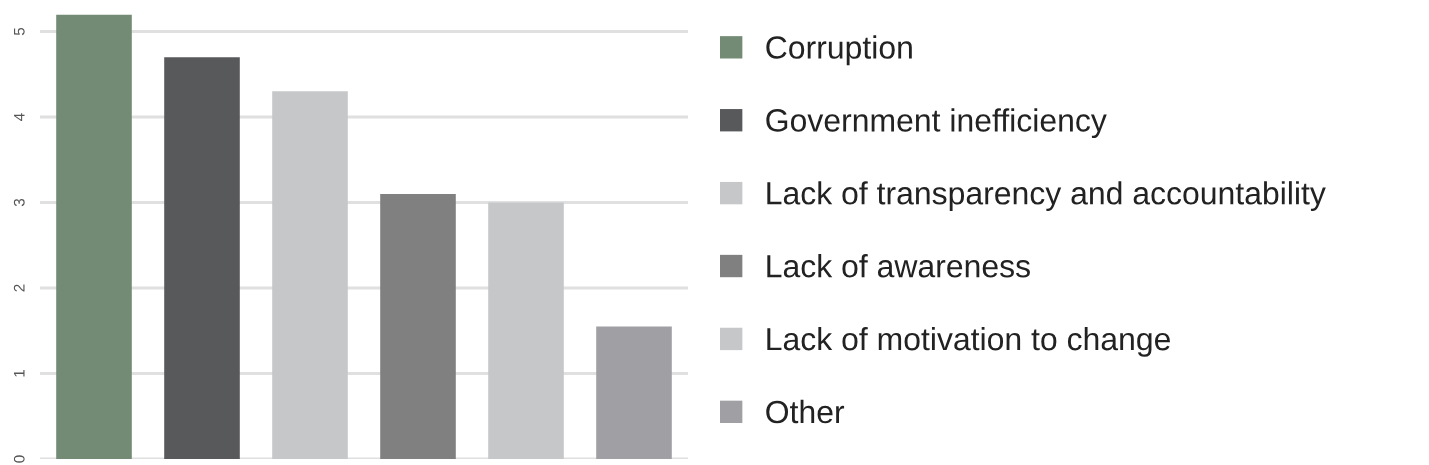  I want to click on legend-label: Lack of awareness, so click(898, 266).